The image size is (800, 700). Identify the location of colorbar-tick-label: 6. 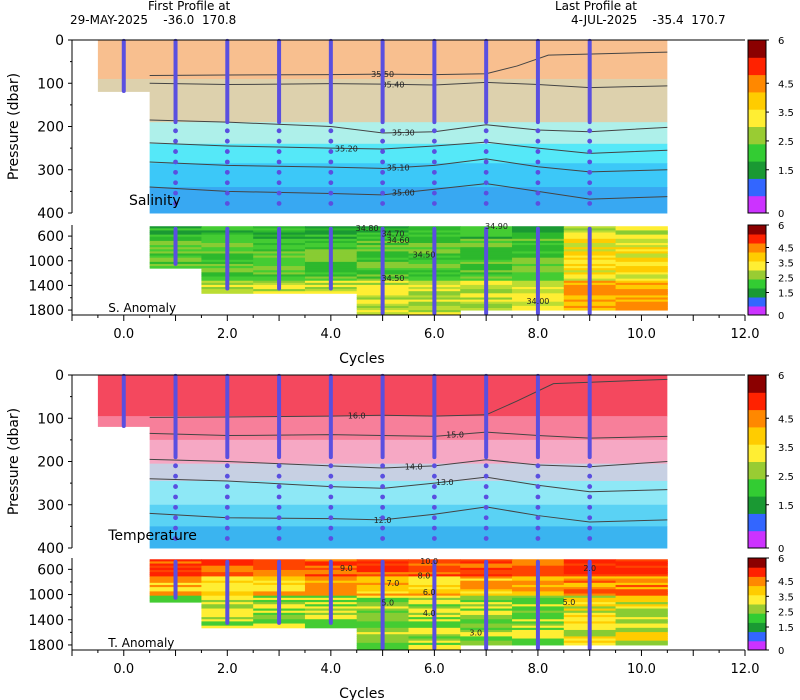
(781, 376).